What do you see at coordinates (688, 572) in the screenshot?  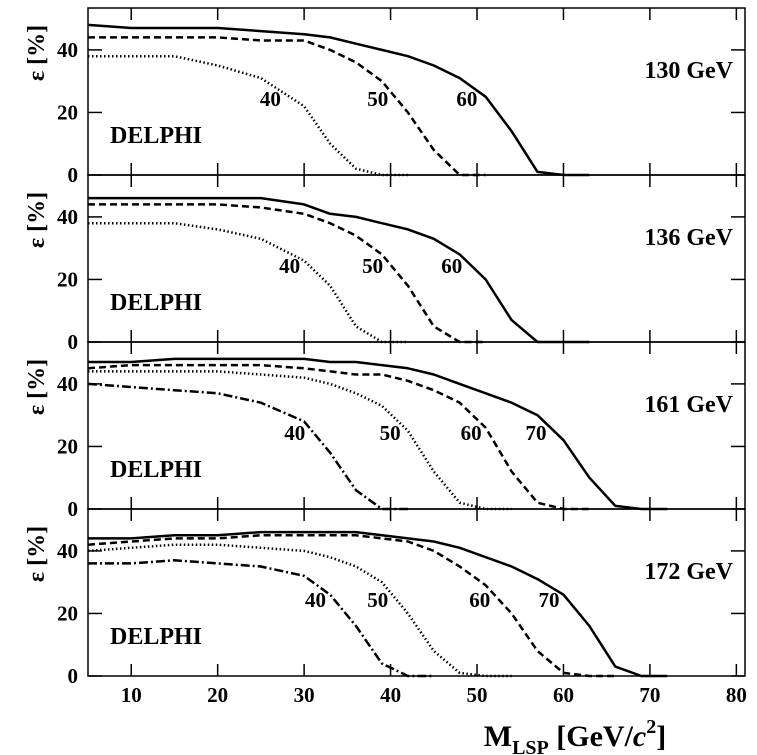 I see `panel-title: 172 GeV` at bounding box center [688, 572].